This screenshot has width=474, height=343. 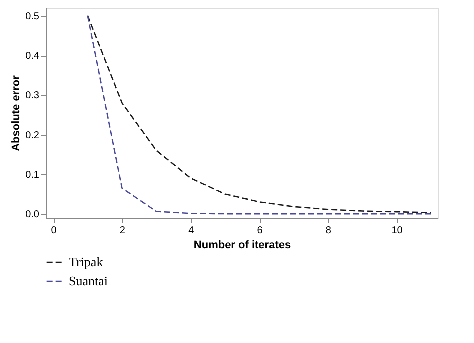 What do you see at coordinates (243, 246) in the screenshot?
I see `x-axis-title: Number of iterates` at bounding box center [243, 246].